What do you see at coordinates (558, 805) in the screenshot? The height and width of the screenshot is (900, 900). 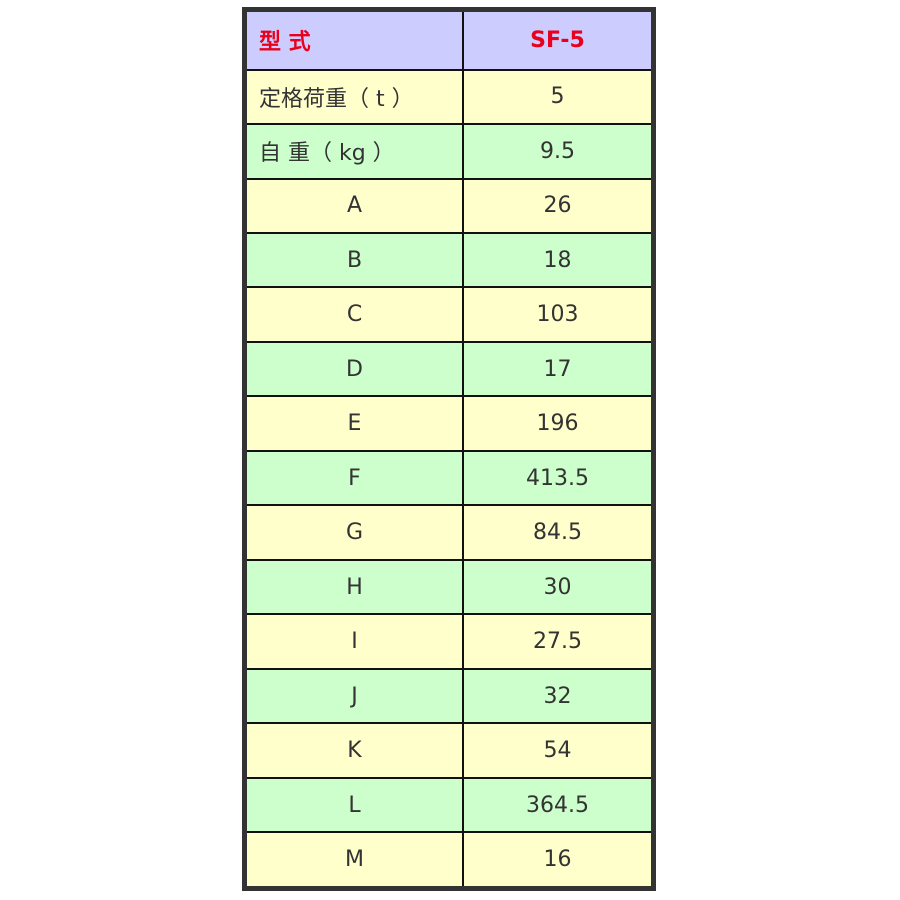 I see `row-value: 364.5` at bounding box center [558, 805].